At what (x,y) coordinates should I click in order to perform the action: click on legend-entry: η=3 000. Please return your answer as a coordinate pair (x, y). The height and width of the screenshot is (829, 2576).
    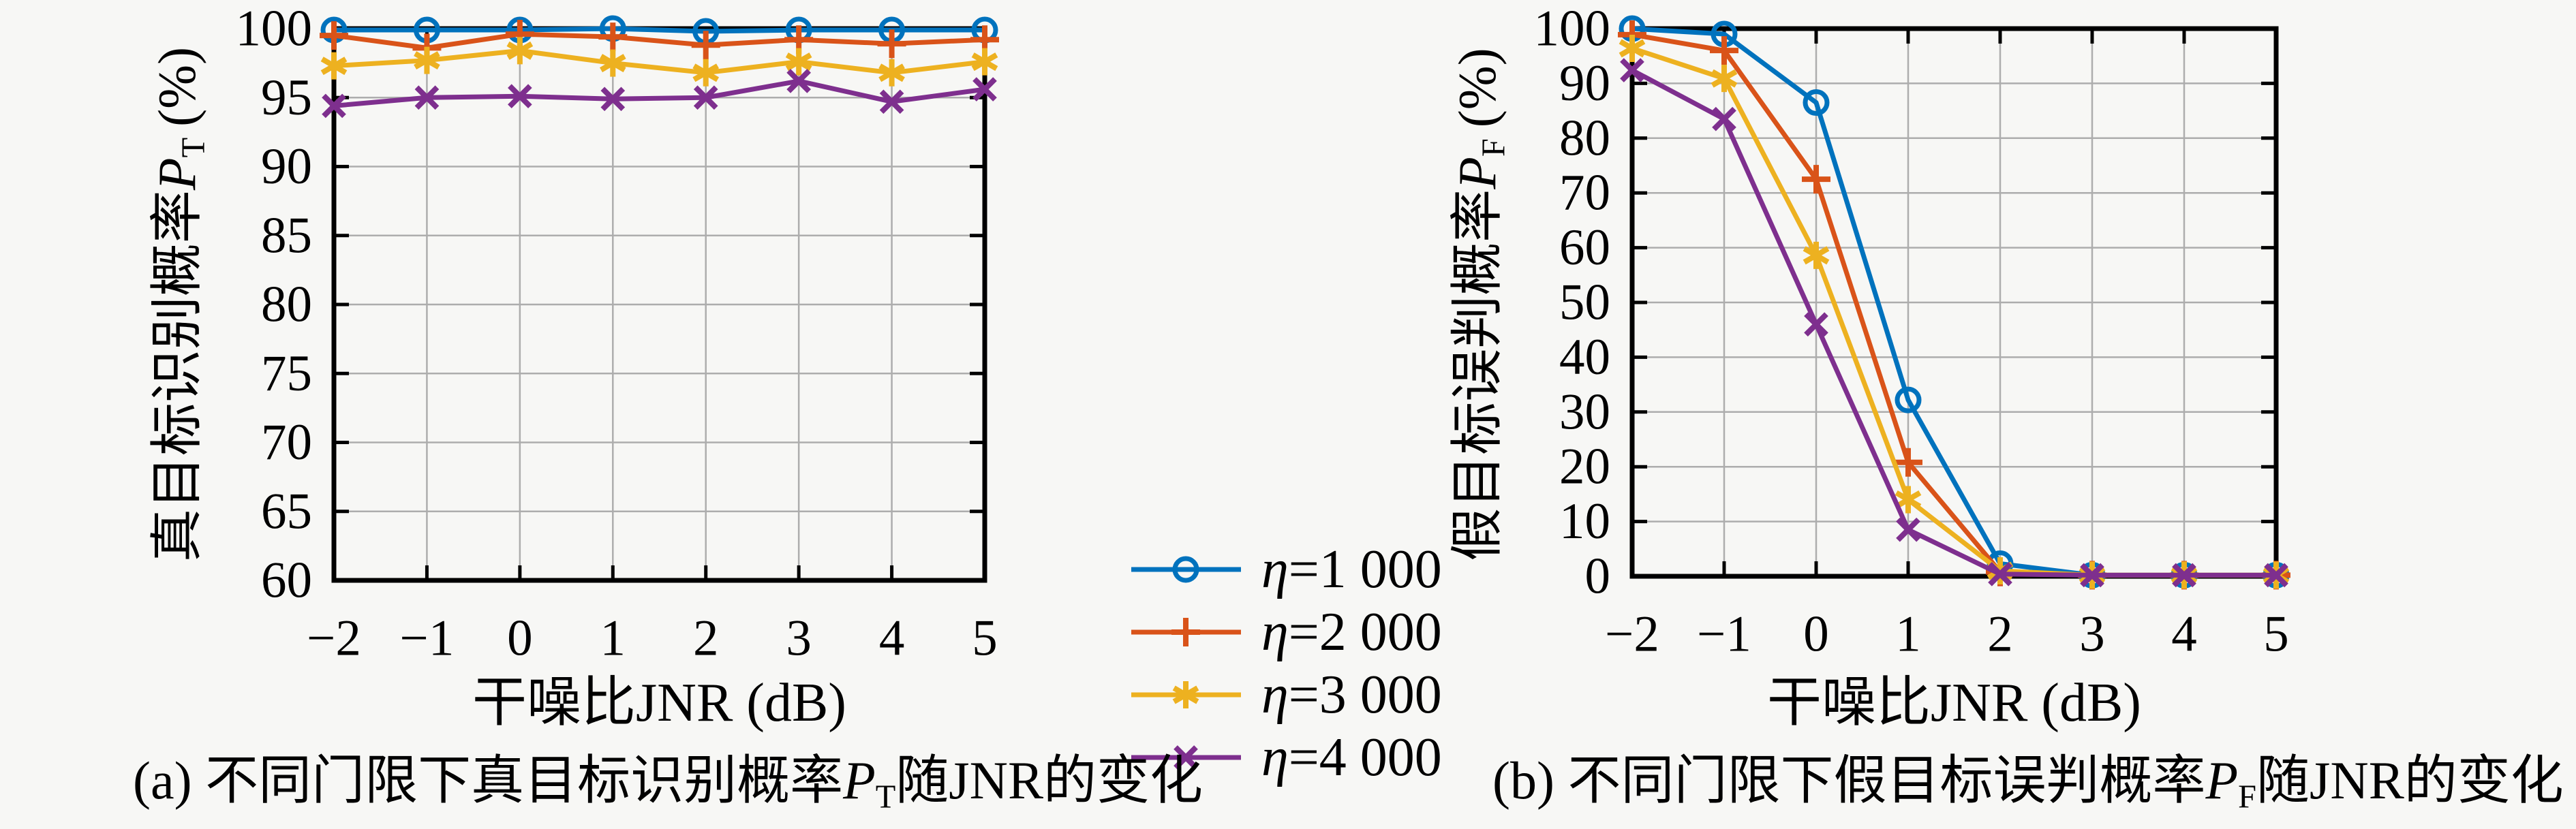
    Looking at the image, I should click on (1282, 694).